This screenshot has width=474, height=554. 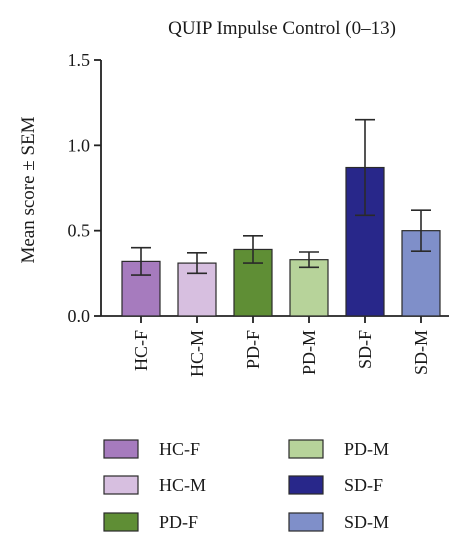 I want to click on legend-swatch-pd-f, so click(x=121, y=522).